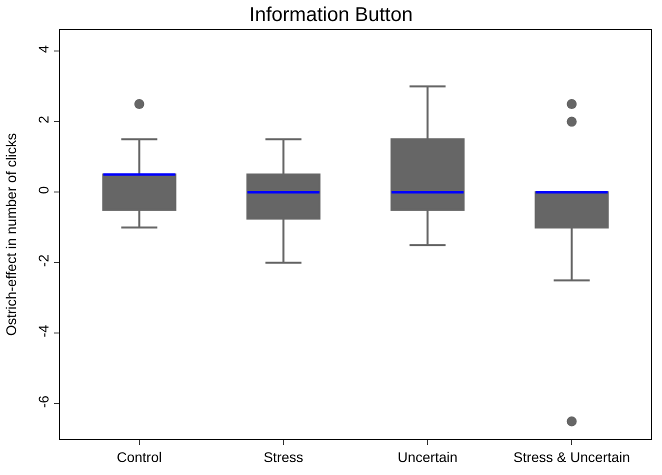 The width and height of the screenshot is (662, 475). I want to click on y-tick-label: 4, so click(43, 48).